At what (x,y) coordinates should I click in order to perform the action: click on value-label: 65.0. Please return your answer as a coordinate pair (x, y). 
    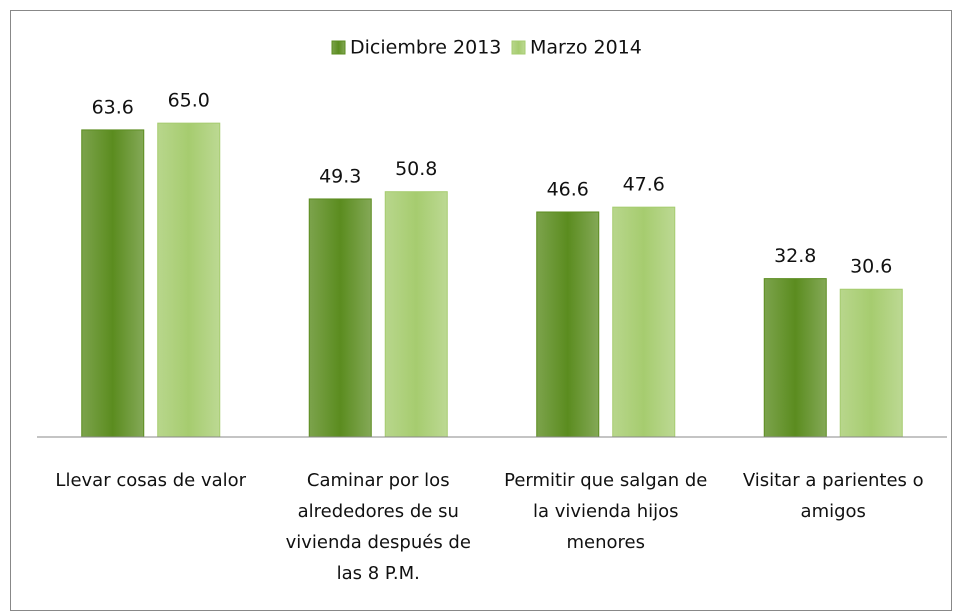
    Looking at the image, I should click on (189, 101).